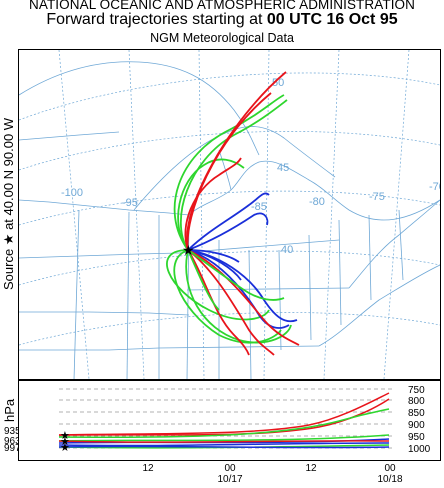 Image resolution: width=444 pixels, height=488 pixels. Describe the element at coordinates (416, 413) in the screenshot. I see `pressure-level: 850` at that location.